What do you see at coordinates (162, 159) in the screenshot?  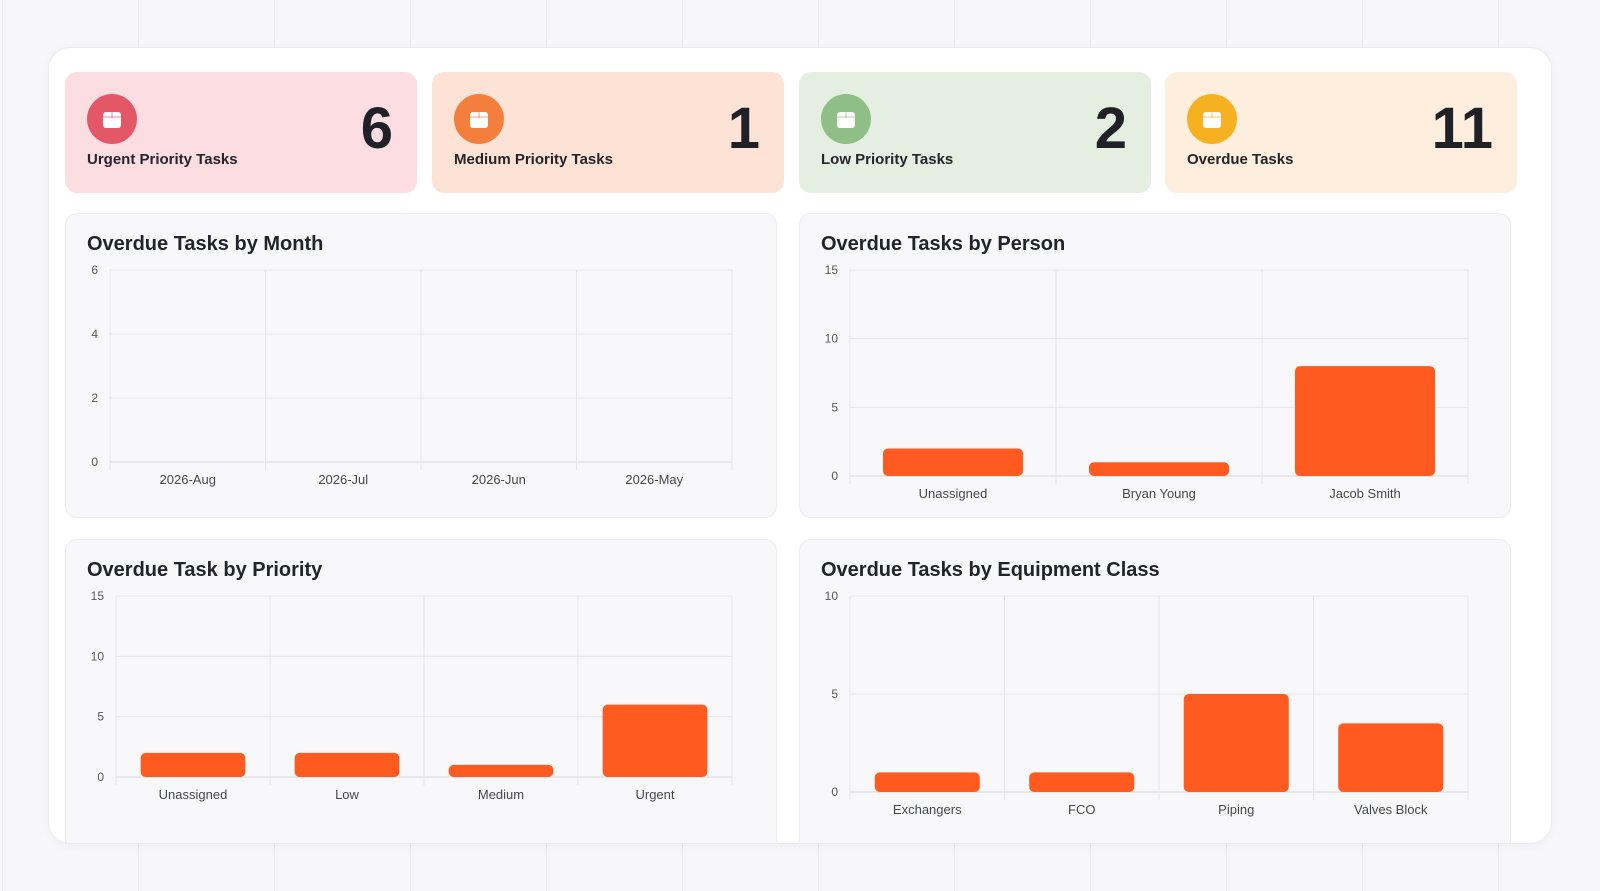 I see `kpi-label: Urgent Priority Tasks` at bounding box center [162, 159].